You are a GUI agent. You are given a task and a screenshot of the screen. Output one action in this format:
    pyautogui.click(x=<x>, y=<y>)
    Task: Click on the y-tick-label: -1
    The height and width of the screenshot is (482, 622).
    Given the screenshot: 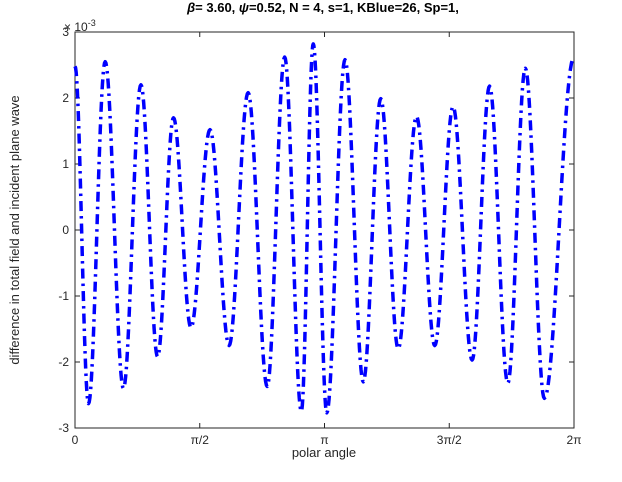 What is the action you would take?
    pyautogui.click(x=63, y=296)
    